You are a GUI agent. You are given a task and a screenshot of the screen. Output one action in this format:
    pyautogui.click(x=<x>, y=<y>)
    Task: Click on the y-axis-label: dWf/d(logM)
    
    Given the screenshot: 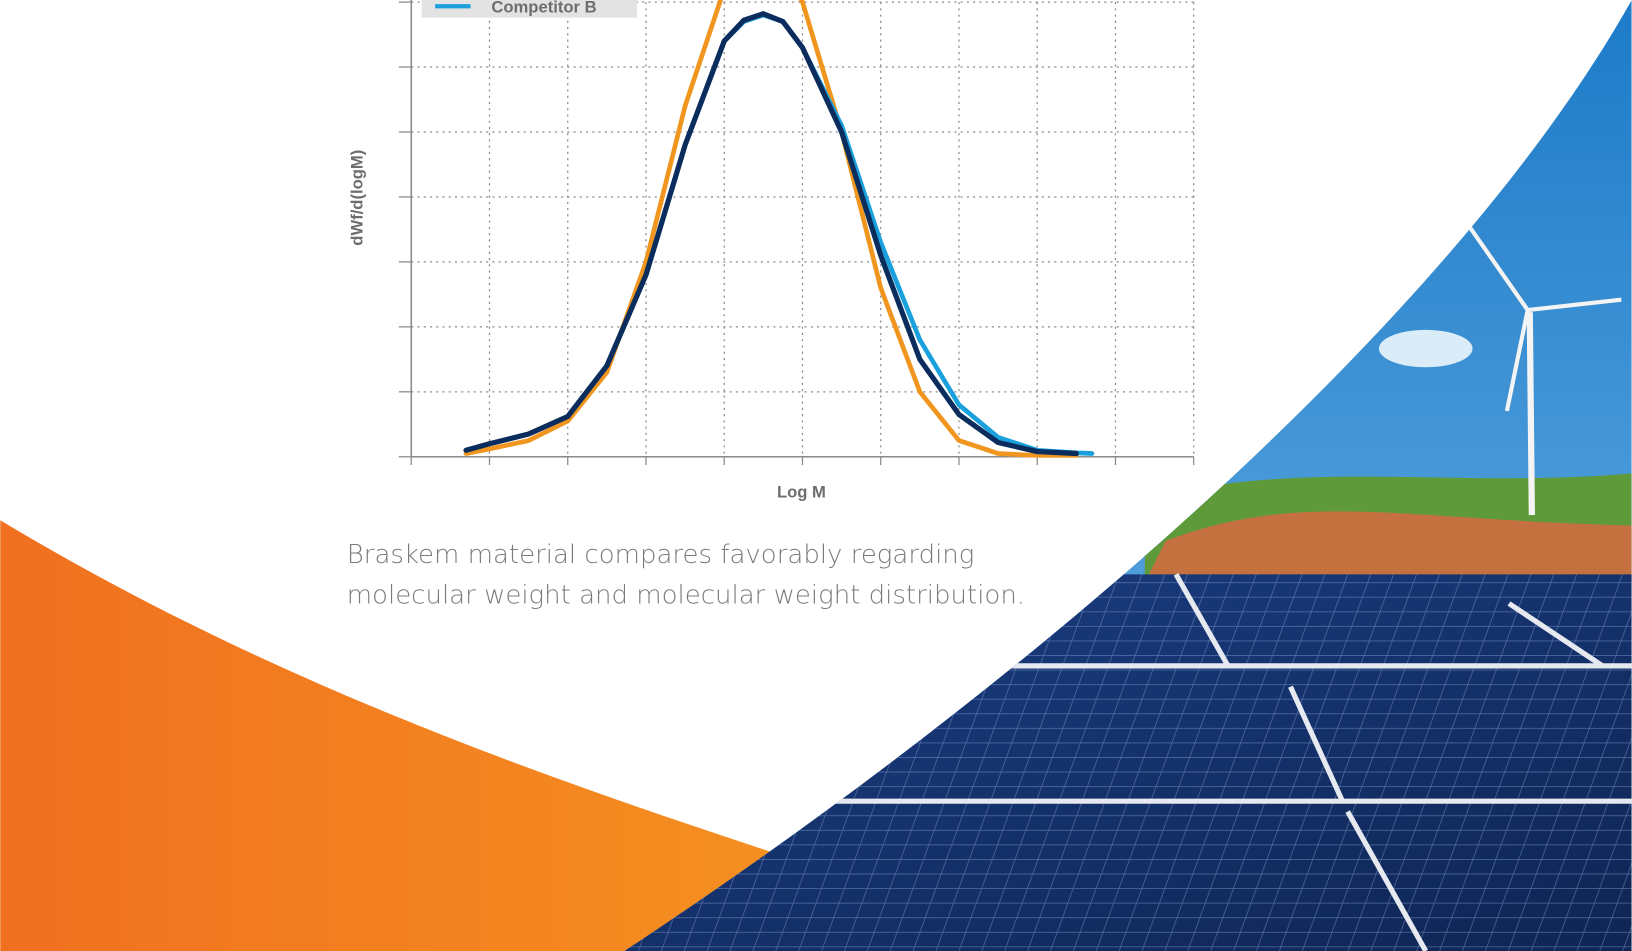 What is the action you would take?
    pyautogui.click(x=356, y=198)
    